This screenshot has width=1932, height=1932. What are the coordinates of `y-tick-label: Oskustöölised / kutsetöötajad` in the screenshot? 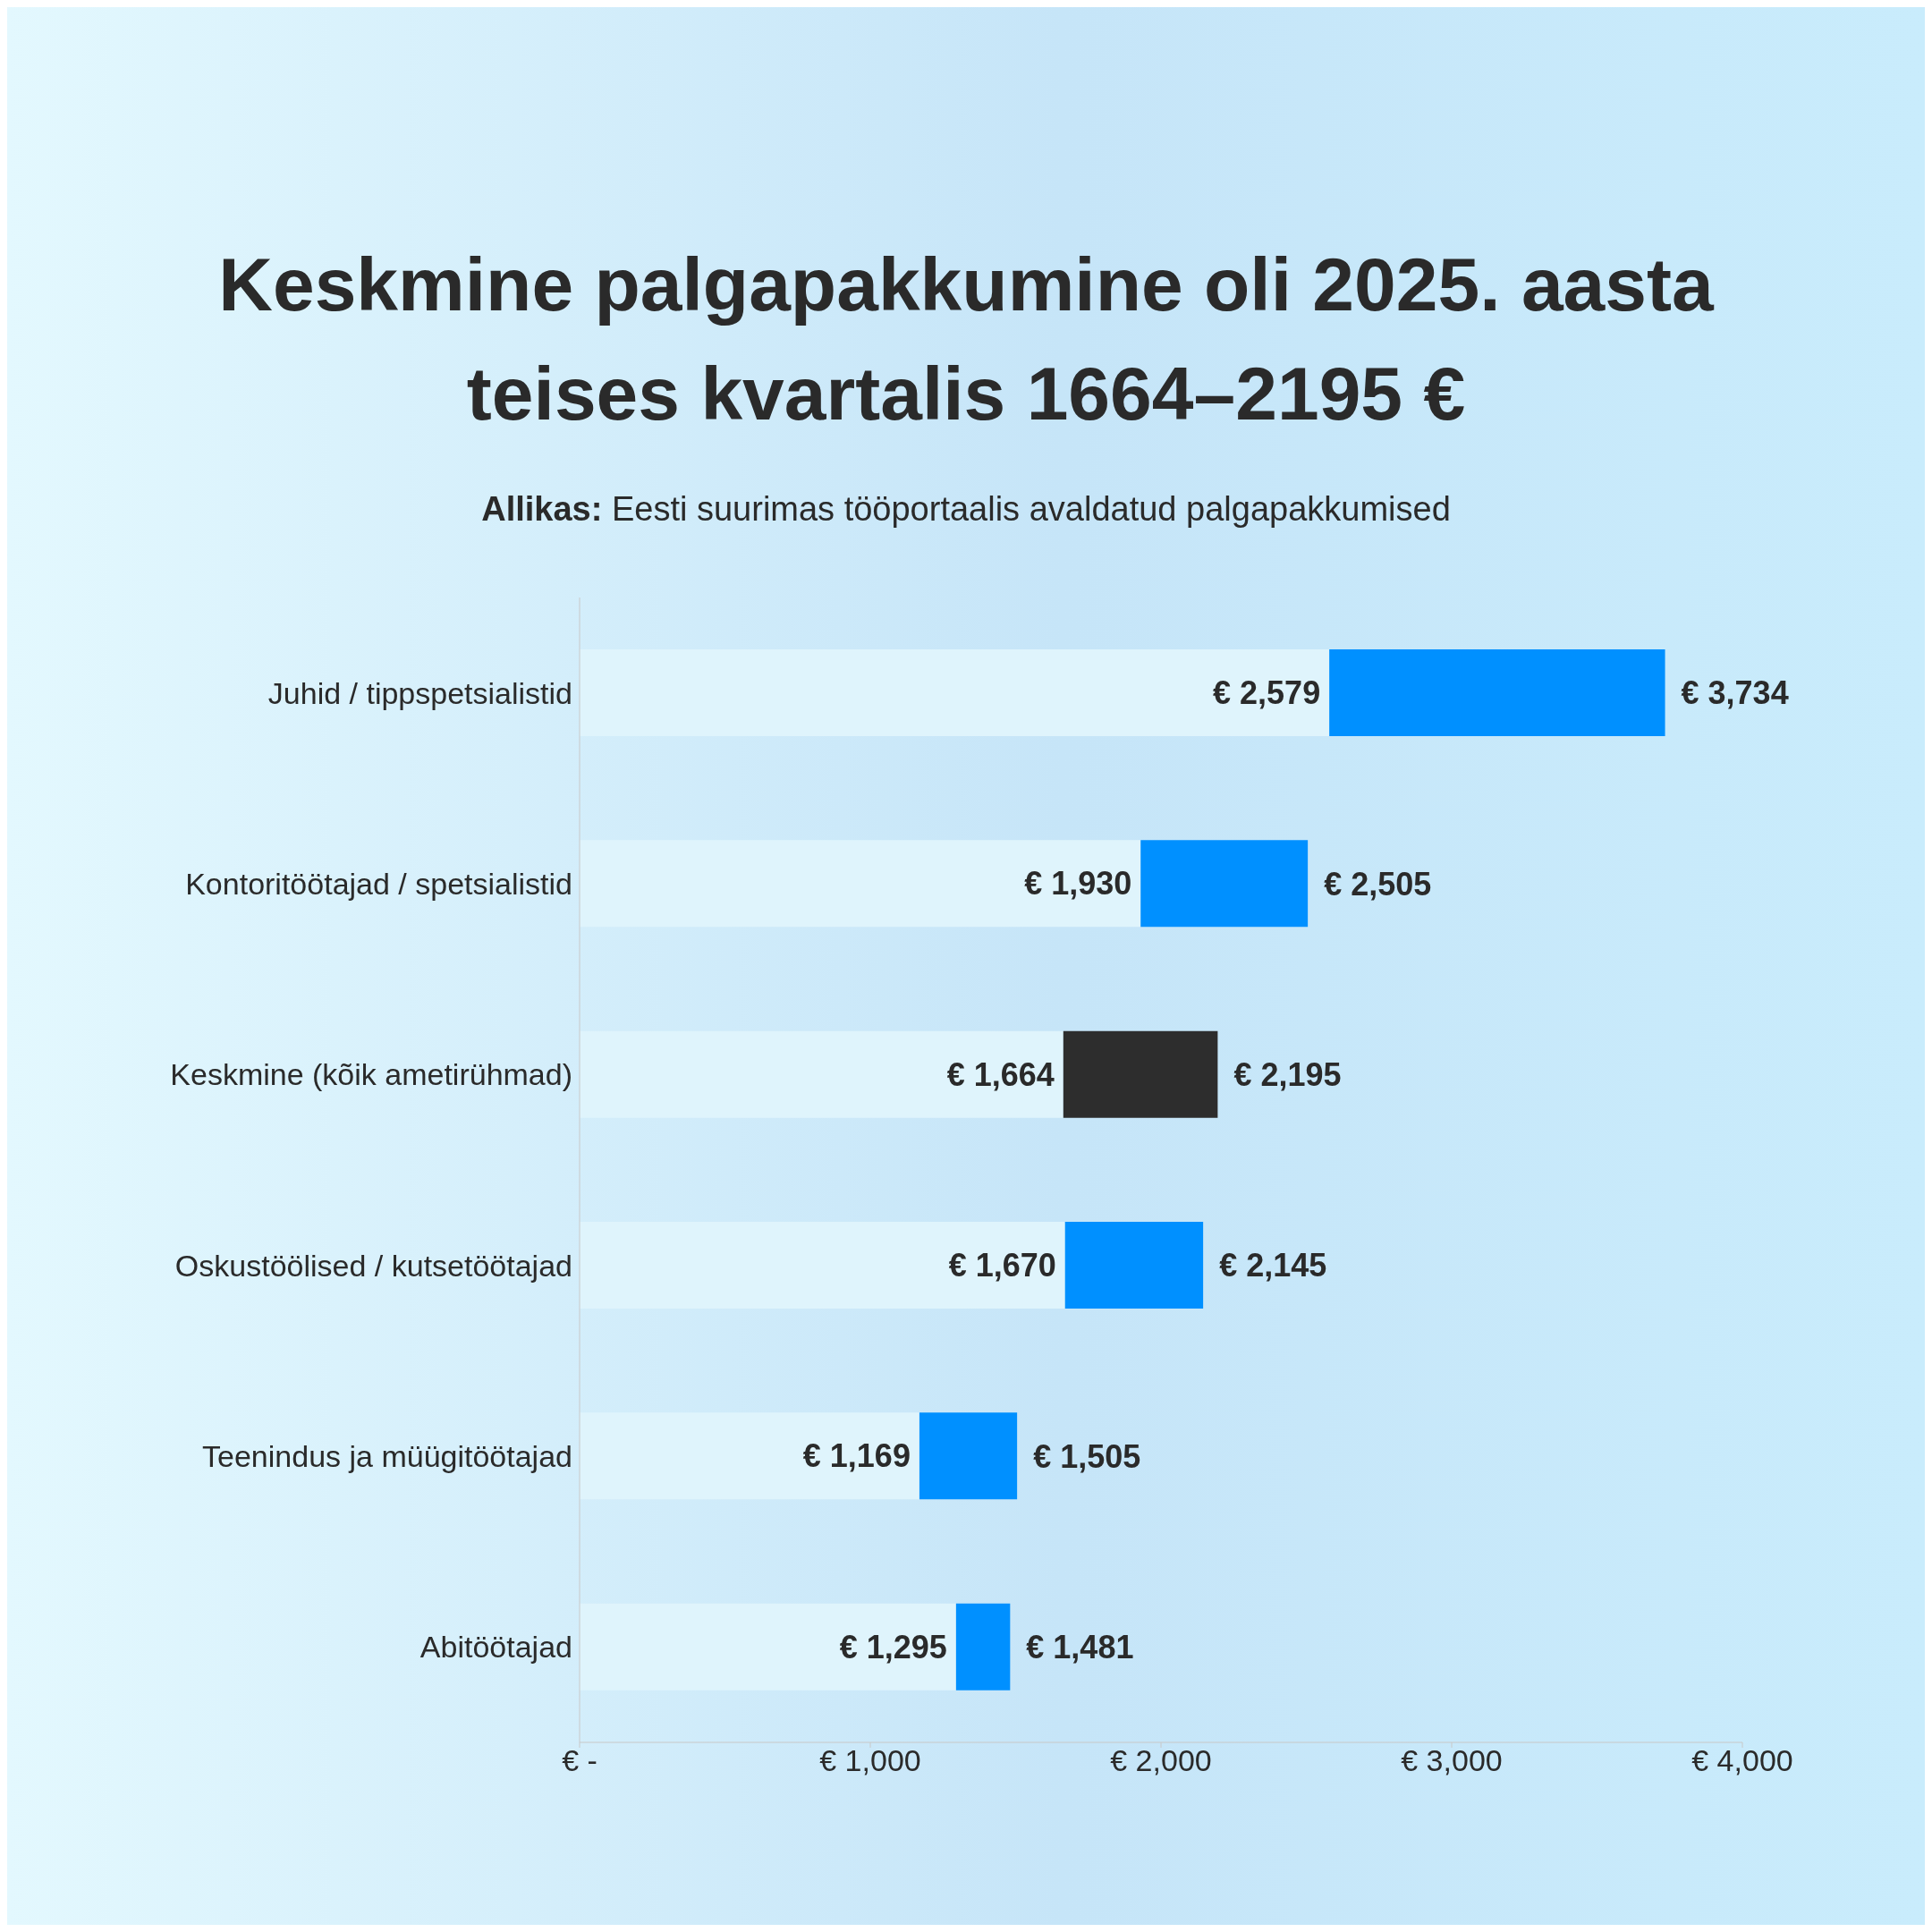 It's located at (373, 1265).